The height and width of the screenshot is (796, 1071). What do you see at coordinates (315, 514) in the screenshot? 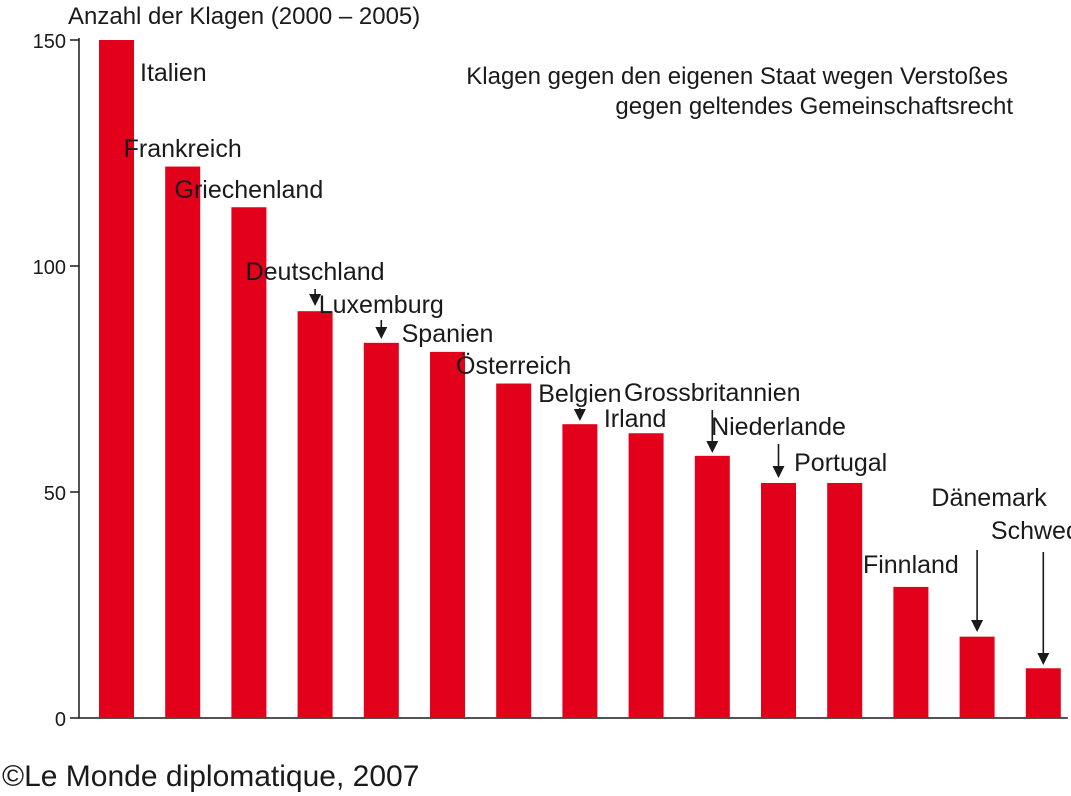
I see `bar-deutschland` at bounding box center [315, 514].